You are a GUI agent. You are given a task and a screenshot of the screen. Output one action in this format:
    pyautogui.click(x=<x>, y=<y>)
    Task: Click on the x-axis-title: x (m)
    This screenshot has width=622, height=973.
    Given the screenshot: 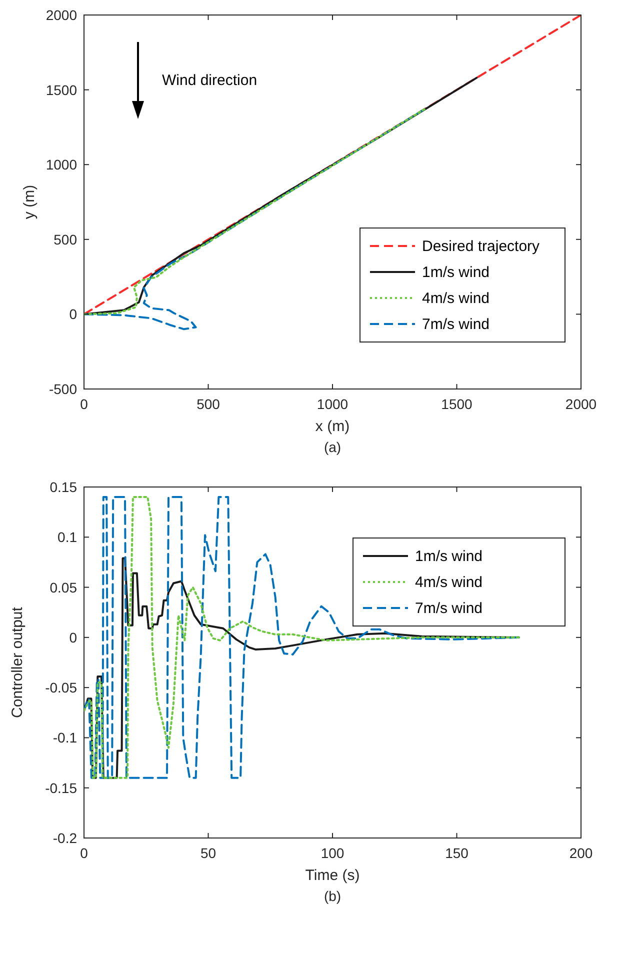 What is the action you would take?
    pyautogui.click(x=332, y=426)
    